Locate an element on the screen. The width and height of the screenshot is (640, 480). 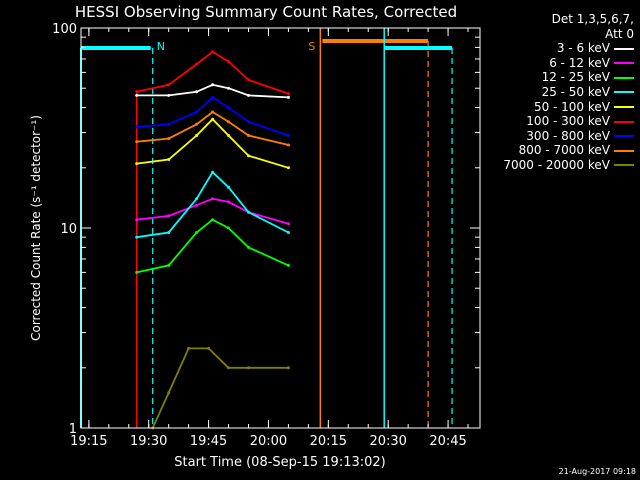
legend-label: 7000 - 20000 keV is located at coordinates (556, 164).